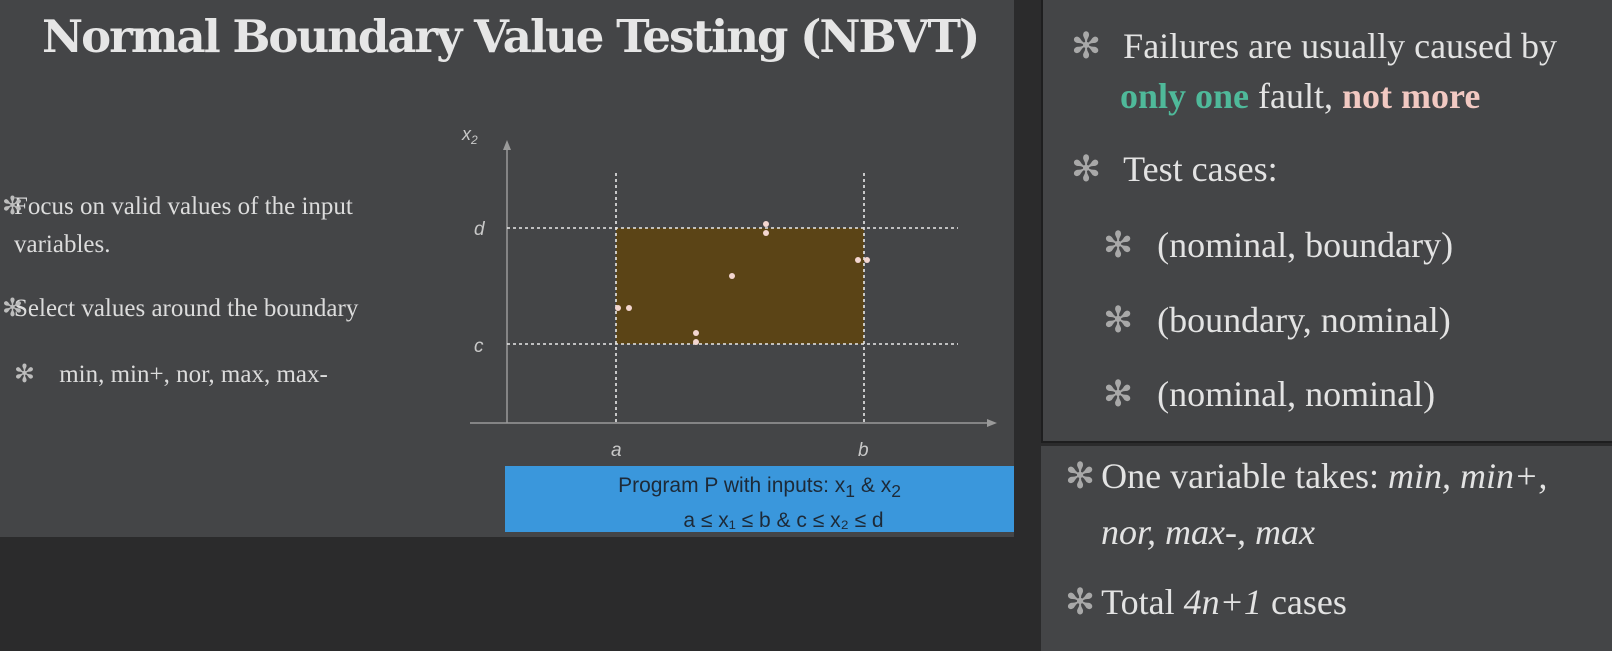 This screenshot has width=1612, height=651. What do you see at coordinates (193, 374) in the screenshot?
I see `bullet-text: min, min+, nor, max, max-` at bounding box center [193, 374].